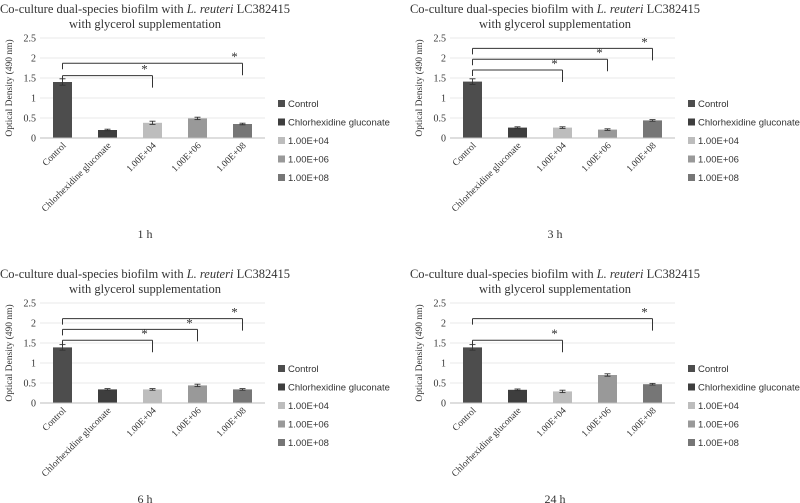 This screenshot has height=503, width=800. Describe the element at coordinates (30, 344) in the screenshot. I see `y-tick-label: 1.5` at that location.